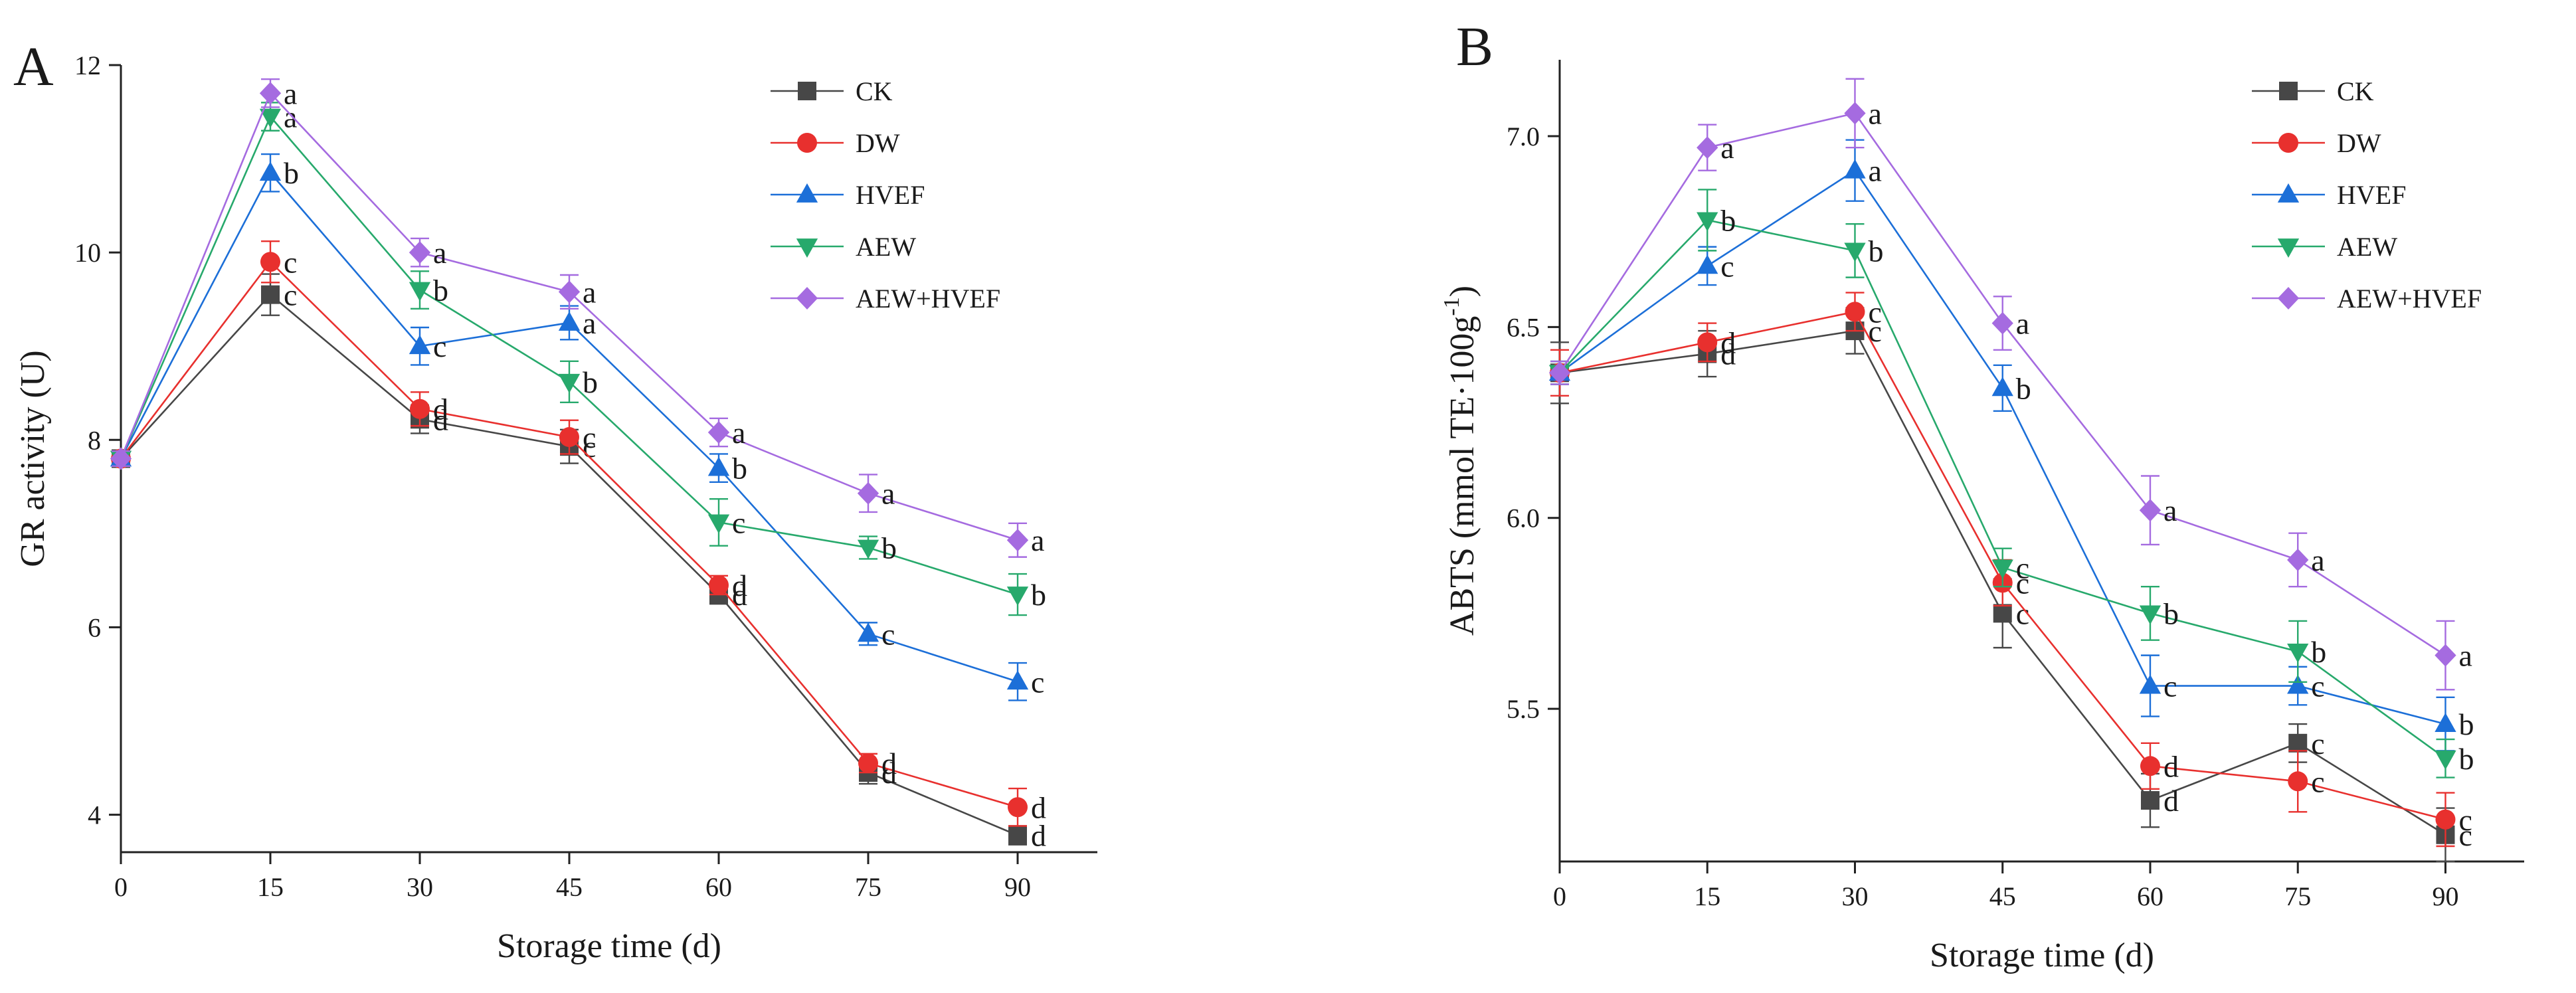  What do you see at coordinates (1017, 835) in the screenshot?
I see `panel-a-series-ck-point` at bounding box center [1017, 835].